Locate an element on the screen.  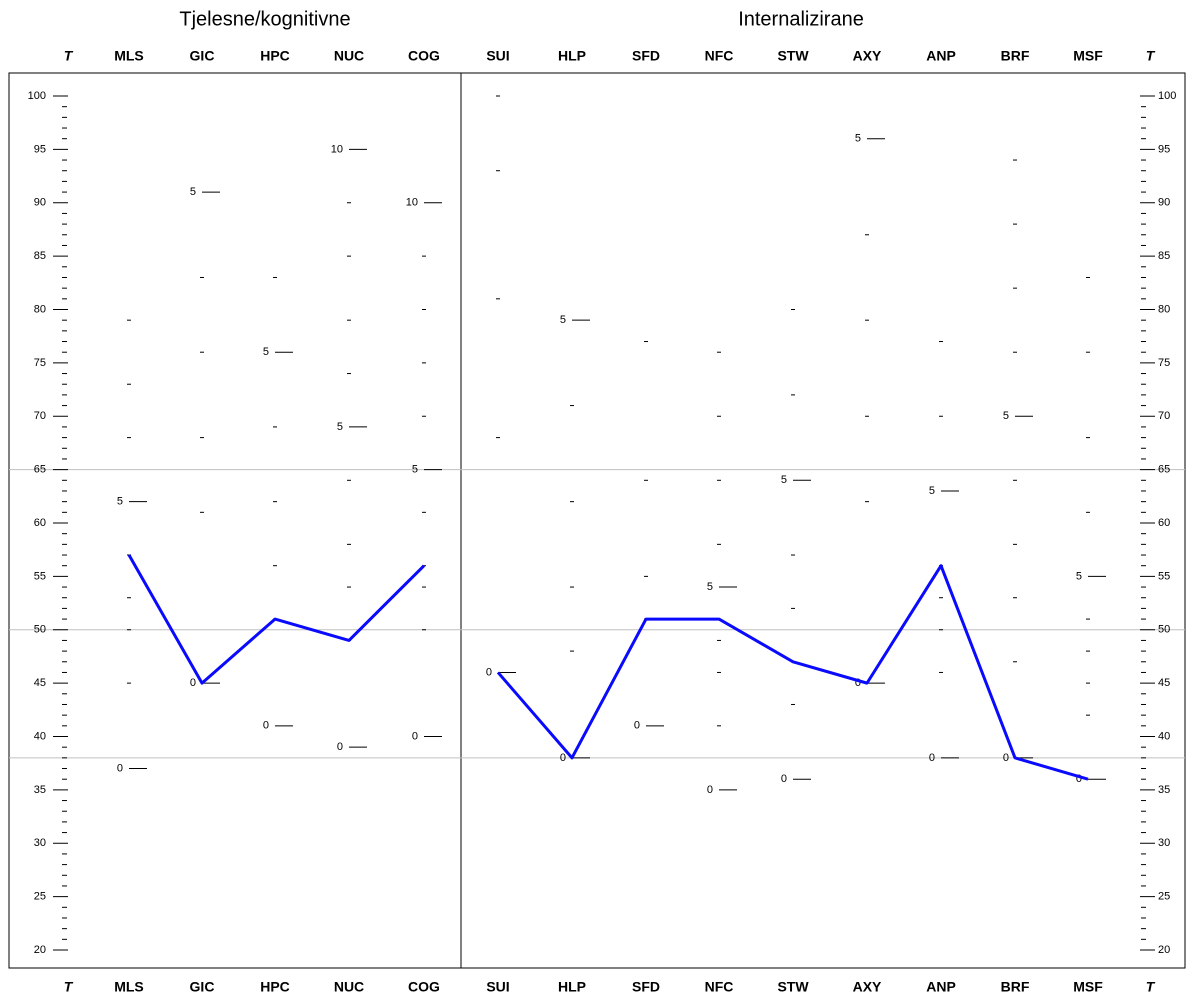
scale-header: SFD is located at coordinates (646, 56).